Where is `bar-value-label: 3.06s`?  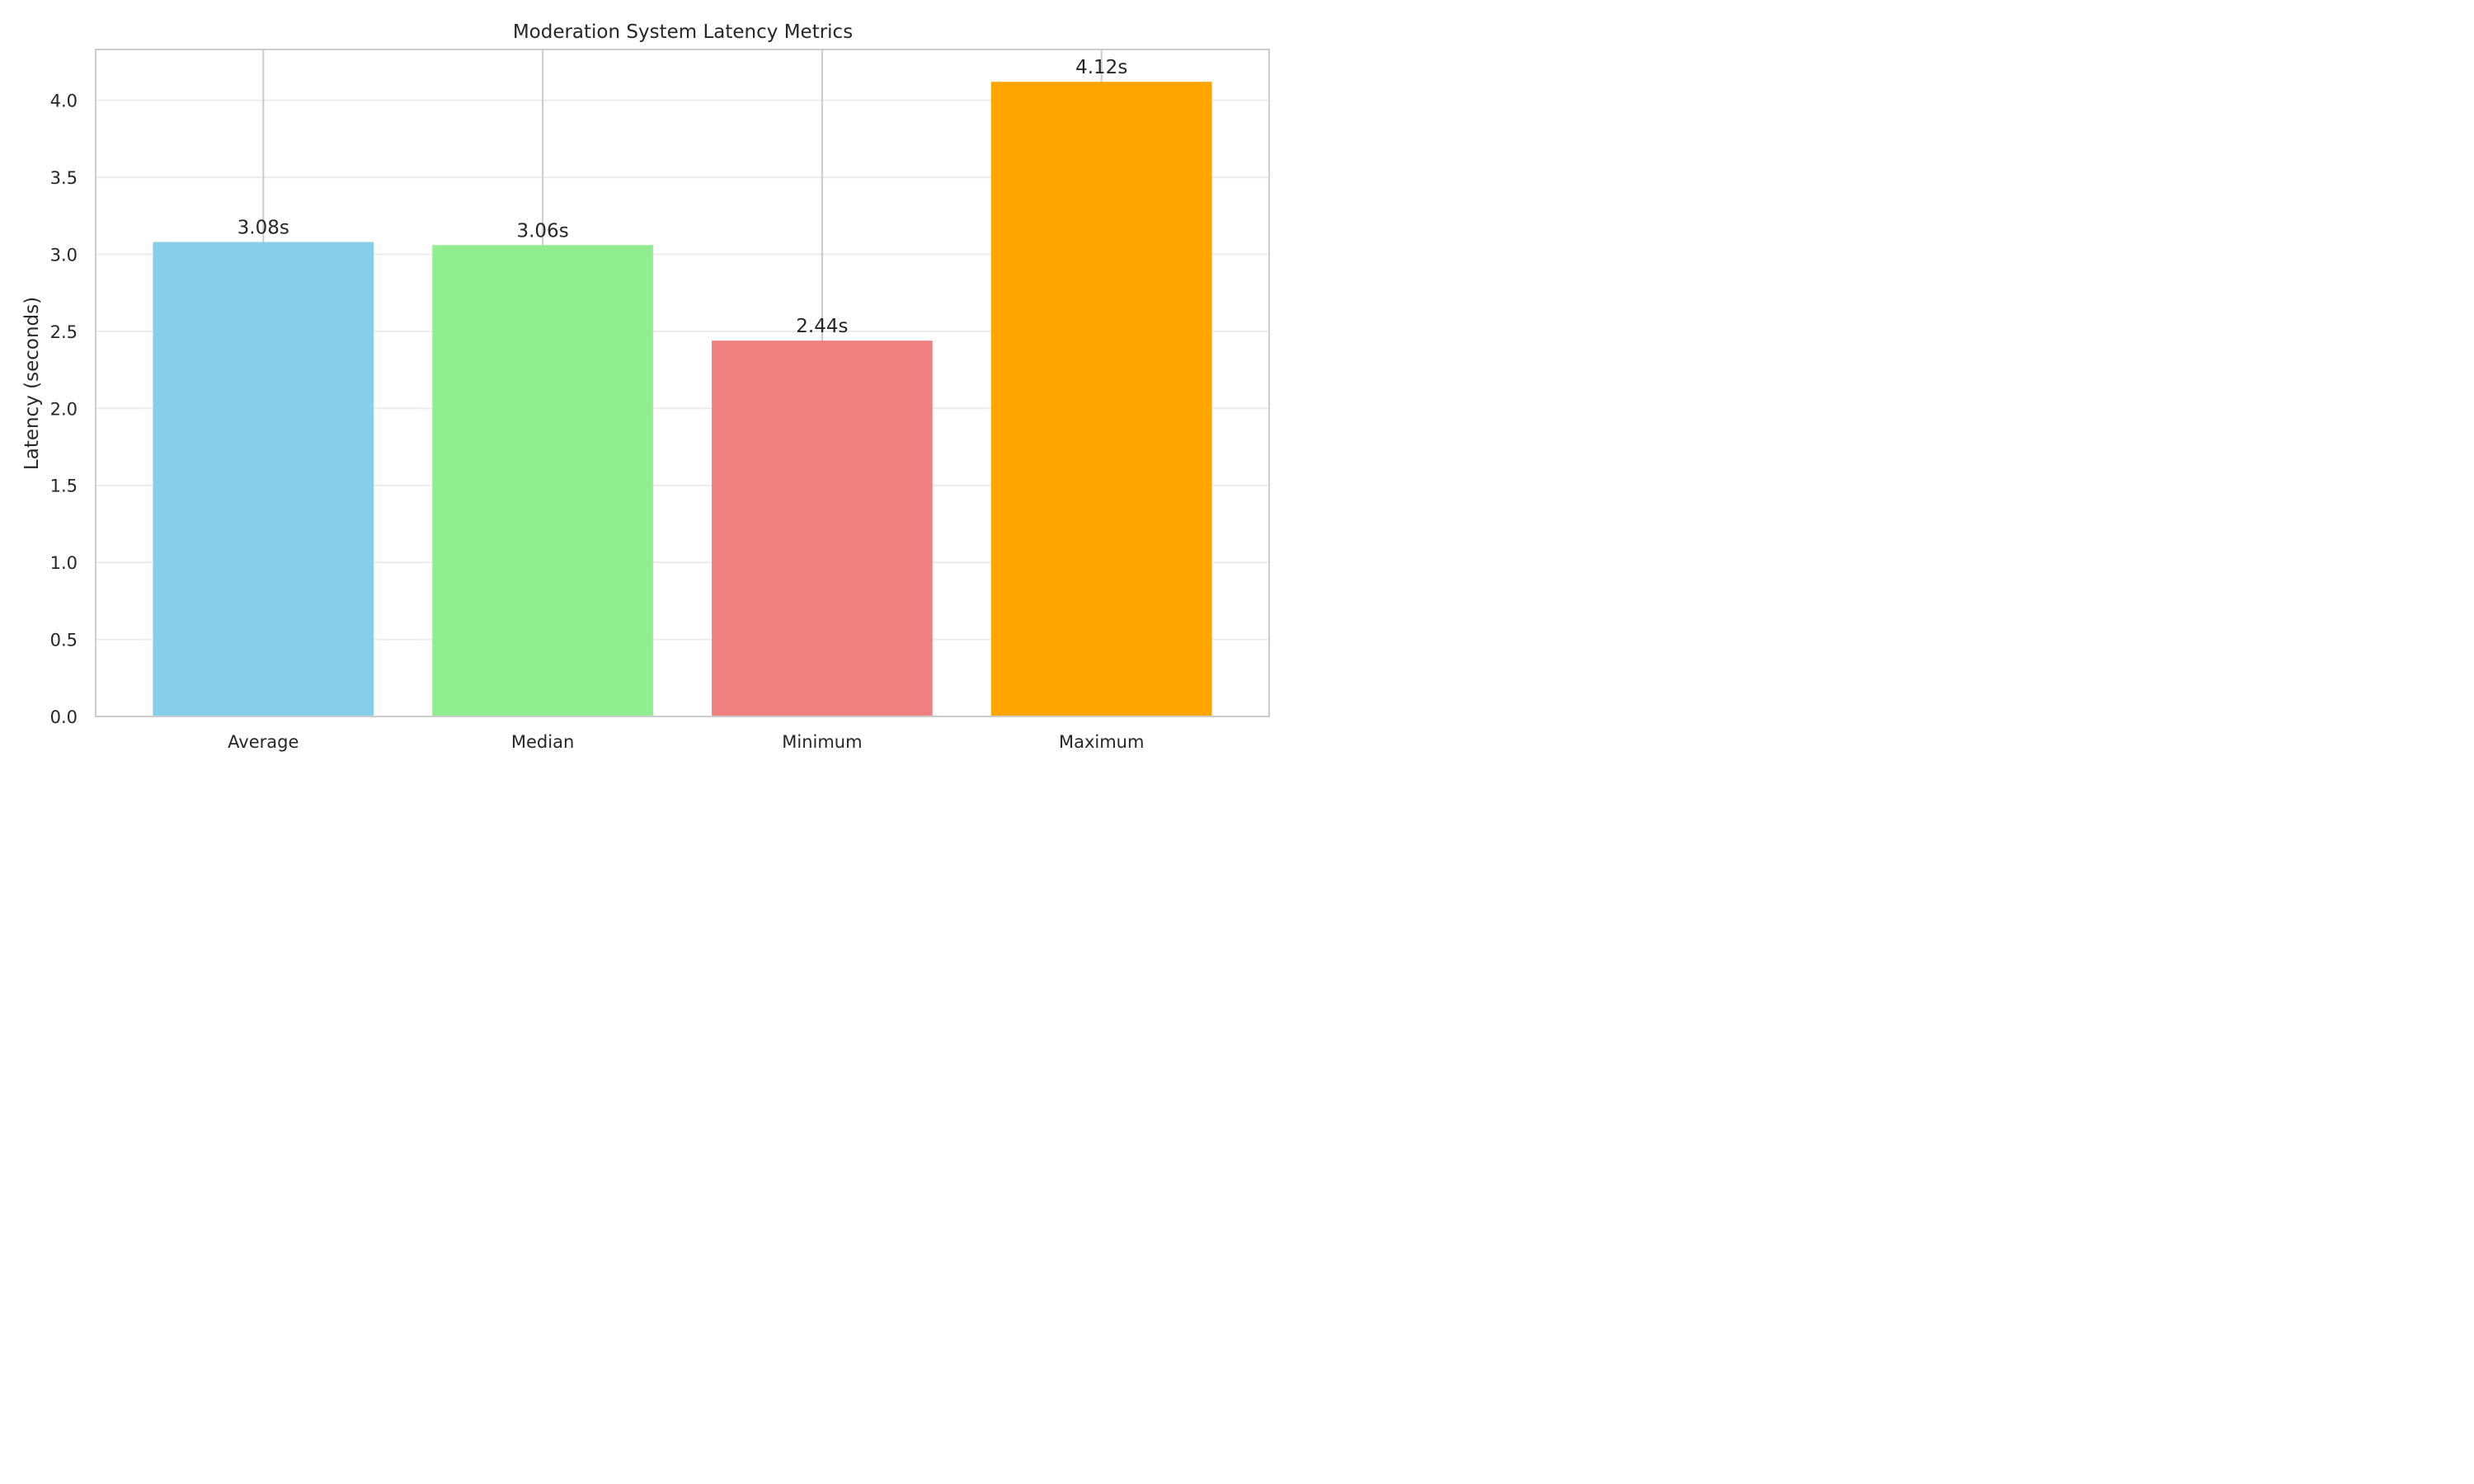
bar-value-label: 3.06s is located at coordinates (542, 231).